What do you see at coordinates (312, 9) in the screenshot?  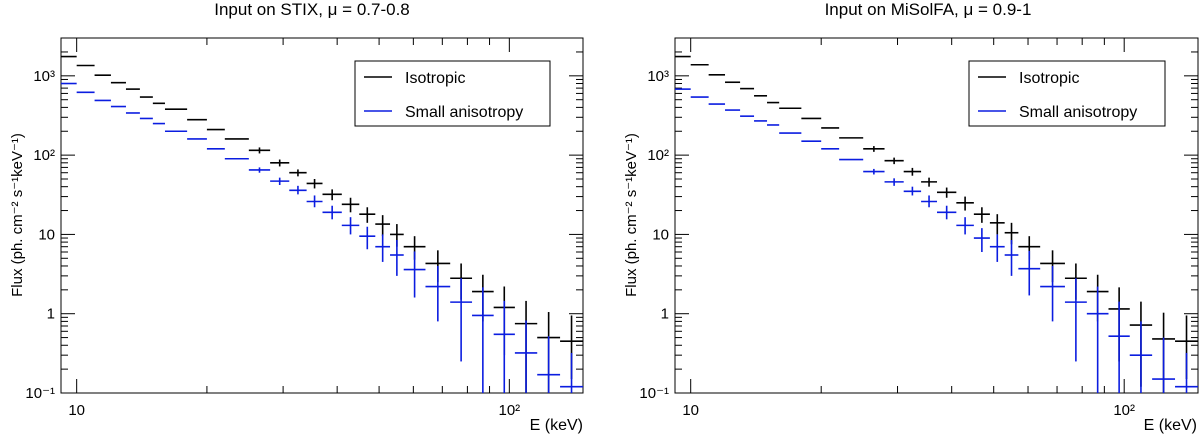 I see `chart-title: Input on STIX, μ = 0.7-0.8` at bounding box center [312, 9].